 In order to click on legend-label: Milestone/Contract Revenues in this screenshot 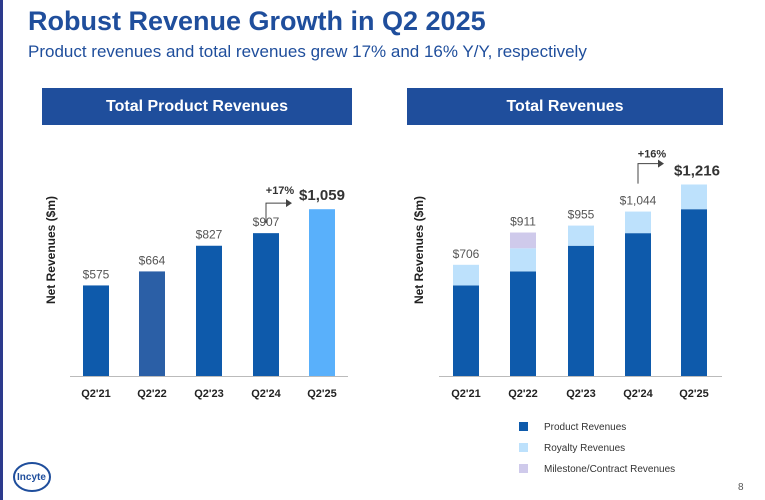, I will do `click(609, 469)`.